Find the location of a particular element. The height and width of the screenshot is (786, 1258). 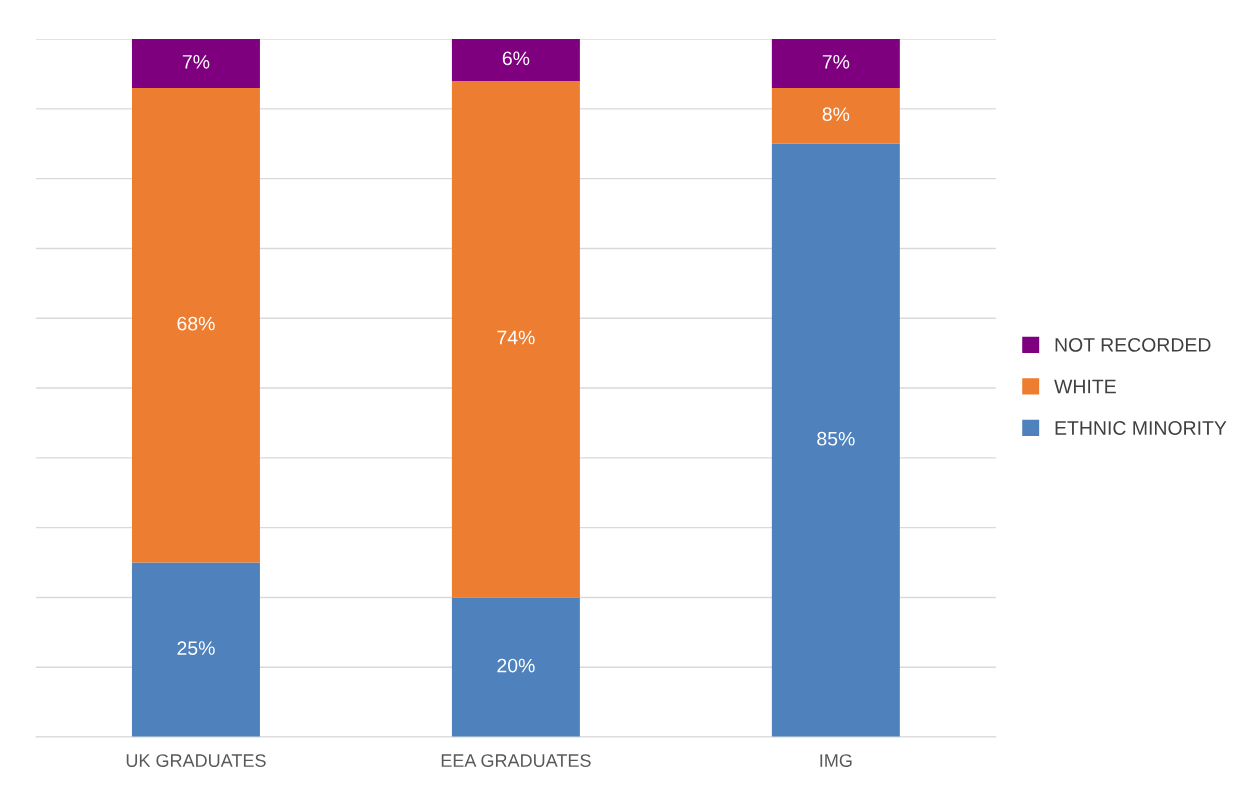

data-label: 8% is located at coordinates (836, 114).